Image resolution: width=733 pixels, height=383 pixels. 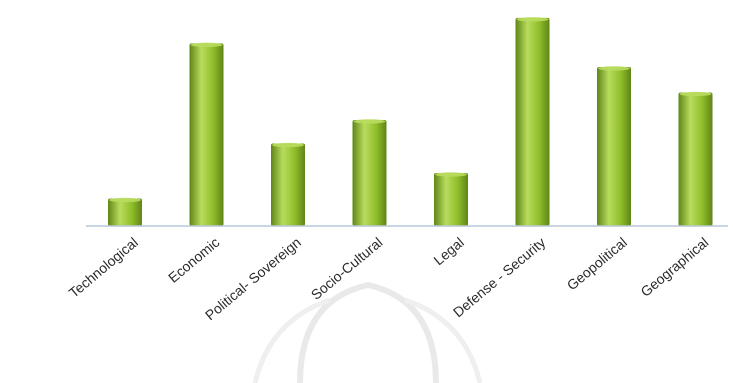 I want to click on bar-geographical, so click(x=695, y=159).